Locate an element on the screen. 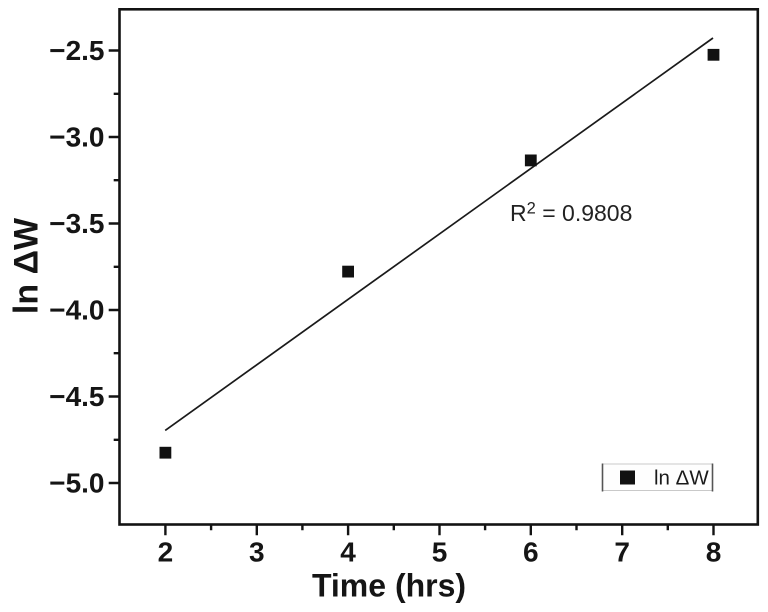 The width and height of the screenshot is (768, 612). svg-text: 4 is located at coordinates (348, 552).